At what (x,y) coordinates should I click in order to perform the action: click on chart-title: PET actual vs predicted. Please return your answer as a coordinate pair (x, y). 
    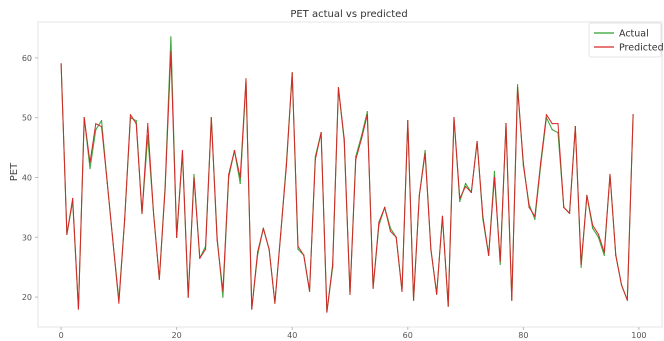
    Looking at the image, I should click on (348, 14).